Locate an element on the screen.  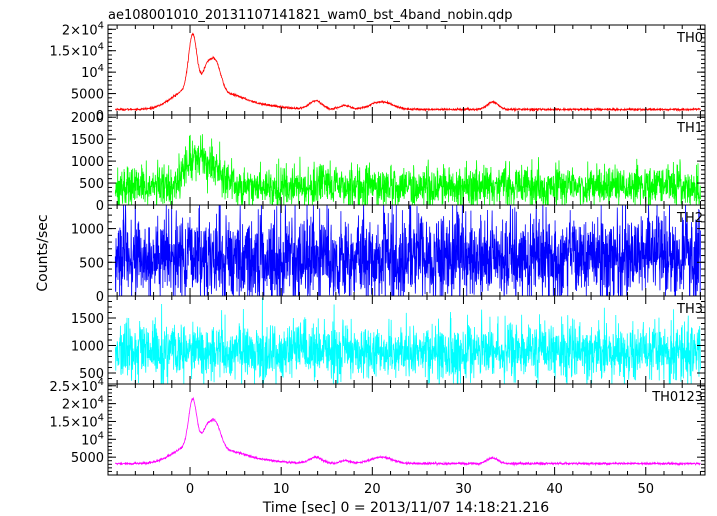
panel-label-th0: TH0 is located at coordinates (689, 38).